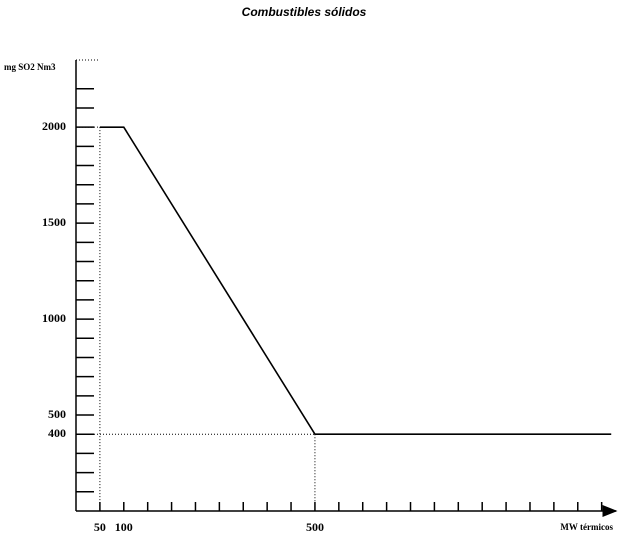  Describe the element at coordinates (315, 527) in the screenshot. I see `x-tick-label: 500` at that location.